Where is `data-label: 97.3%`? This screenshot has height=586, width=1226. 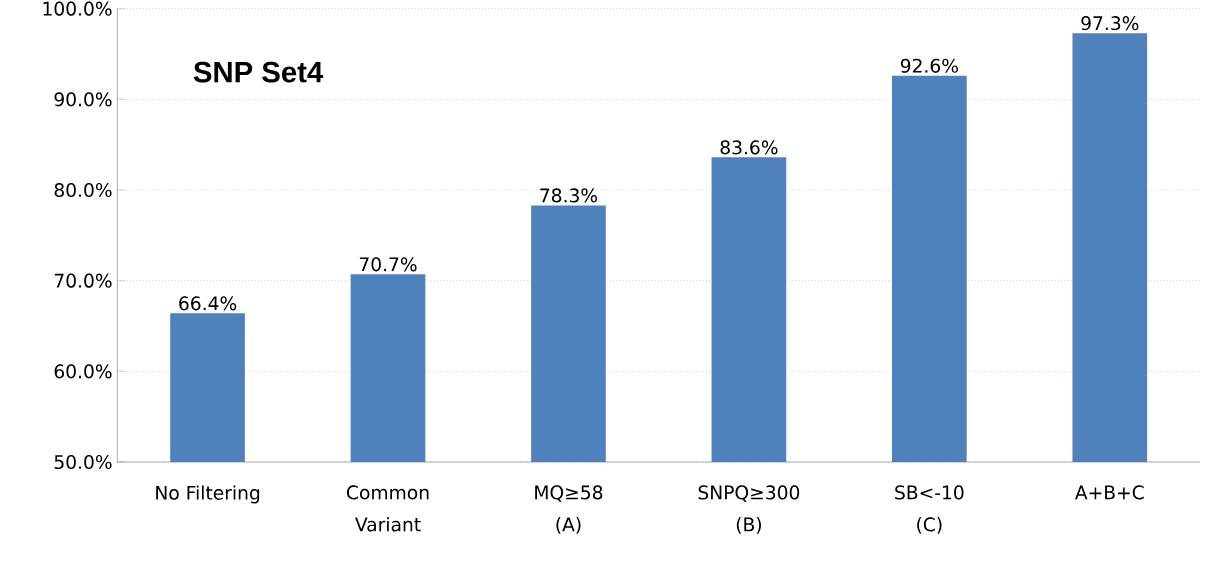 data-label: 97.3% is located at coordinates (1110, 23).